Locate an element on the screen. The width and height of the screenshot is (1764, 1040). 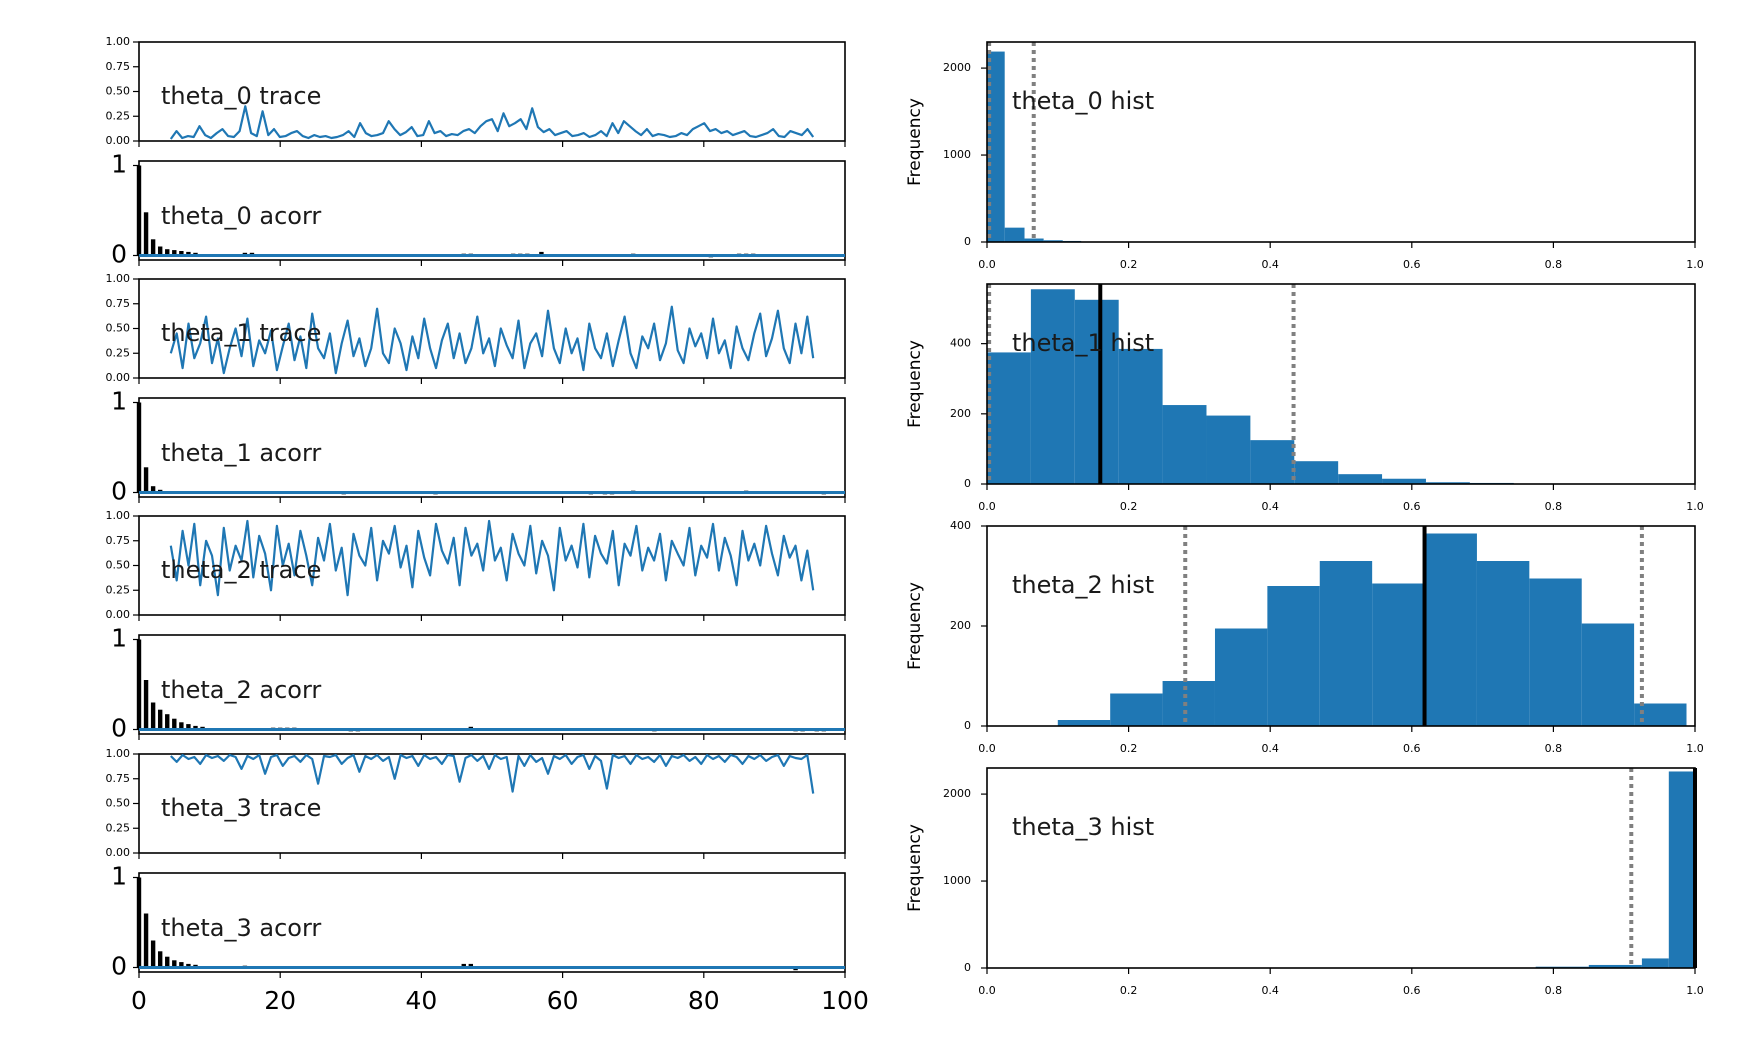
theta_2_hist-xtick-label-1: 0.2 is located at coordinates (1129, 748).